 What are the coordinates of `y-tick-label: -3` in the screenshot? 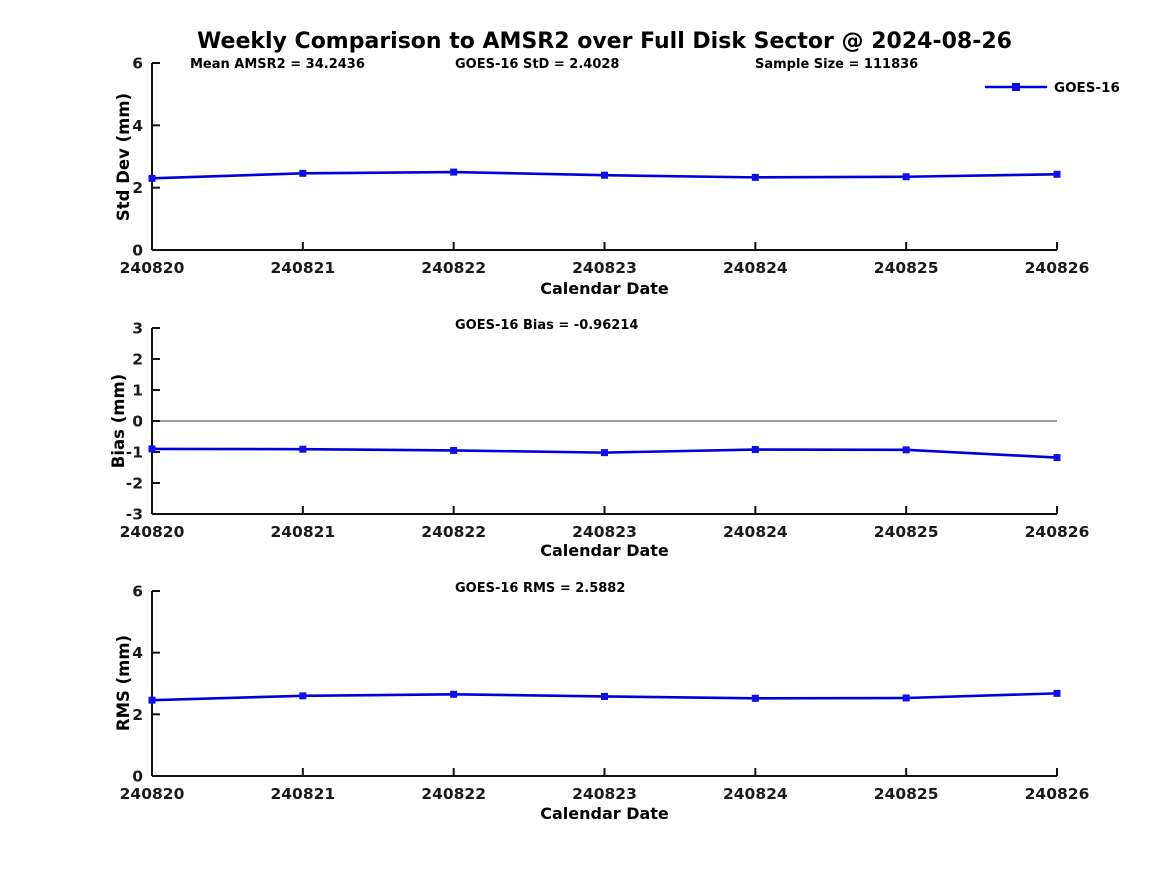 It's located at (134, 515).